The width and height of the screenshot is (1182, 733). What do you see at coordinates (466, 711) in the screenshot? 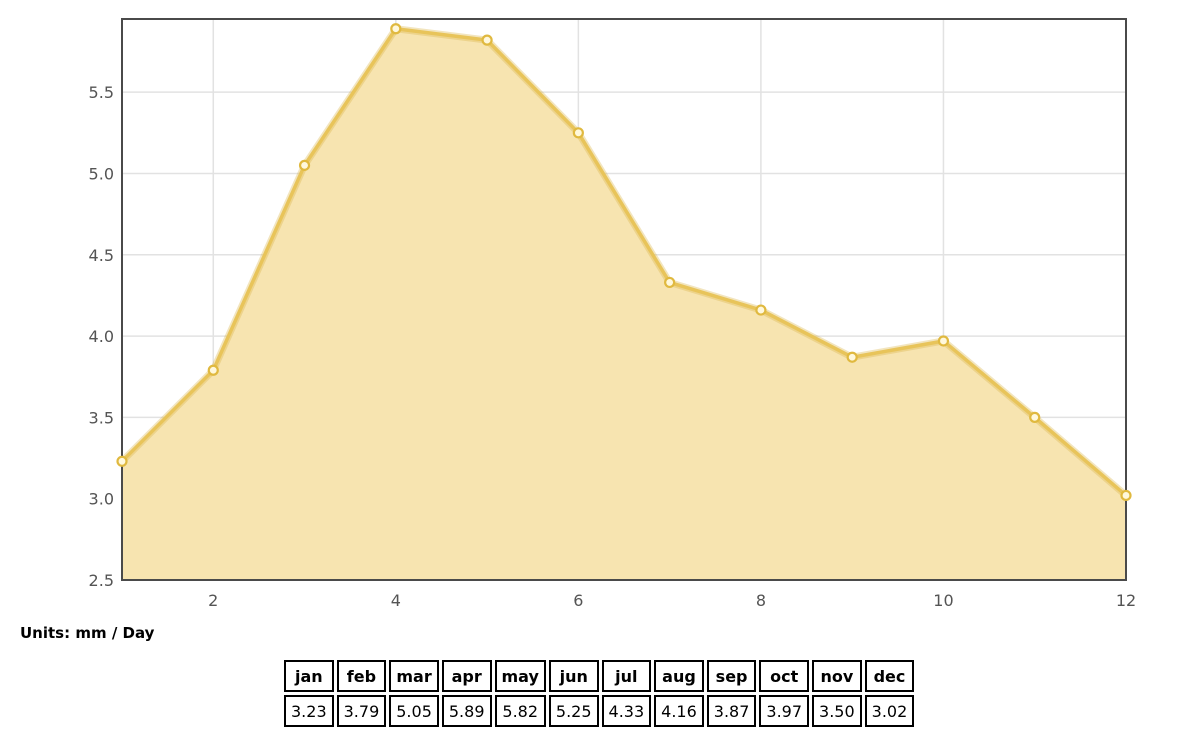
I see `table-value-apr: 5.89` at bounding box center [466, 711].